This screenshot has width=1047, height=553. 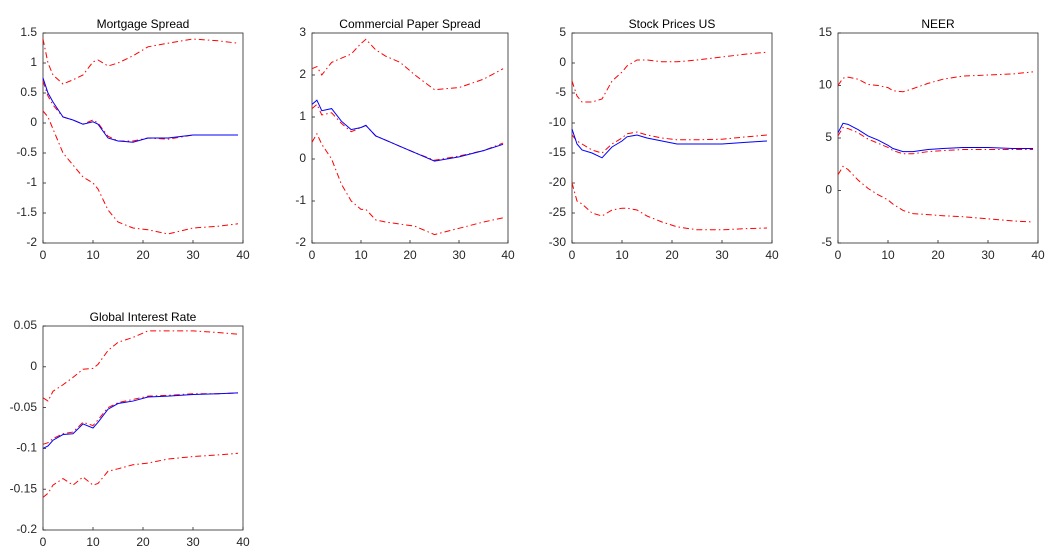 What do you see at coordinates (26, 325) in the screenshot?
I see `y-tick-label: 0.05` at bounding box center [26, 325].